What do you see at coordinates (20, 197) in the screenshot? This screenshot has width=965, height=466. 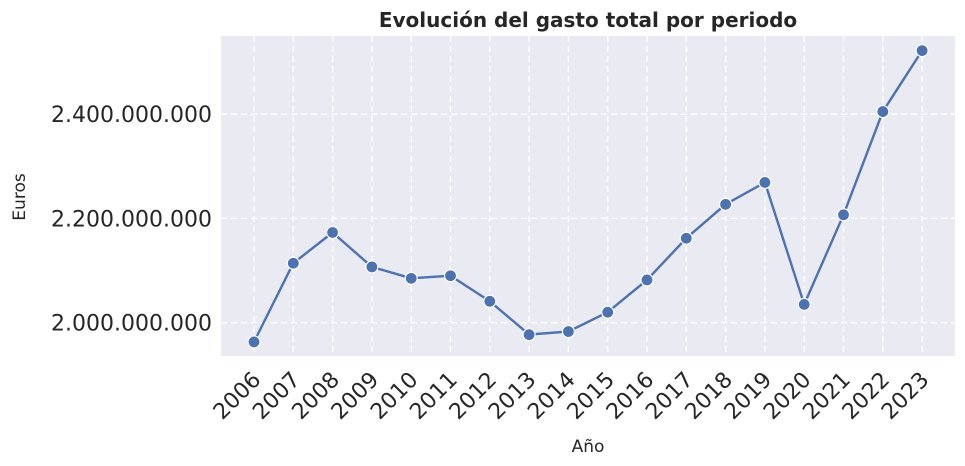 I see `y-axis-label: Euros` at bounding box center [20, 197].